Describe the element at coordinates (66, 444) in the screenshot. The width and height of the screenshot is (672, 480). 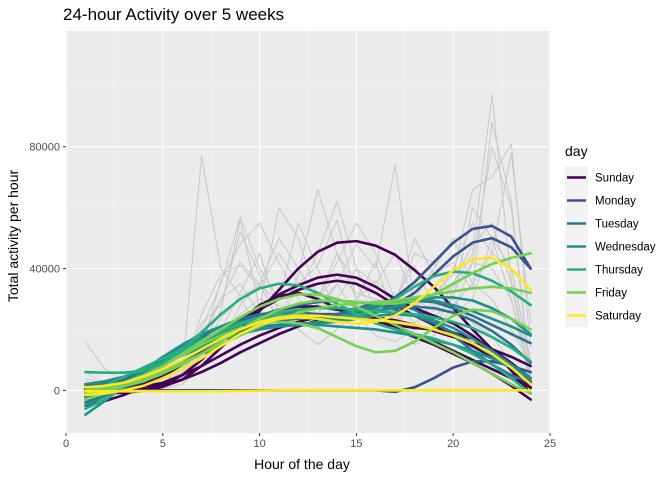
I see `x-tick-label: 0` at that location.